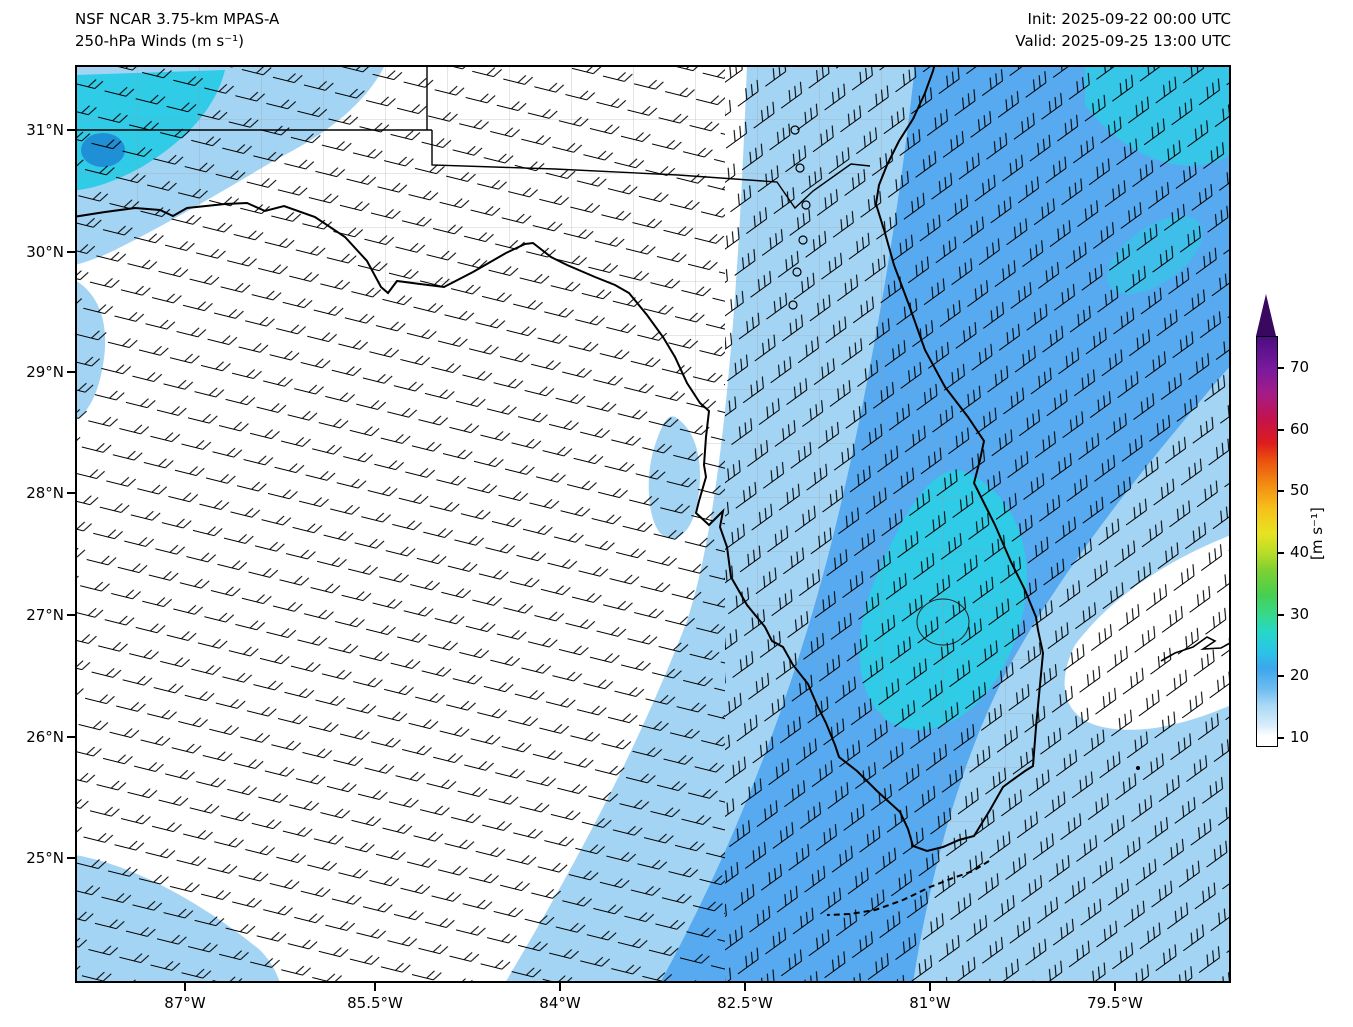 The height and width of the screenshot is (1027, 1353). What do you see at coordinates (45, 493) in the screenshot?
I see `lat-tick-label: 28°N` at bounding box center [45, 493].